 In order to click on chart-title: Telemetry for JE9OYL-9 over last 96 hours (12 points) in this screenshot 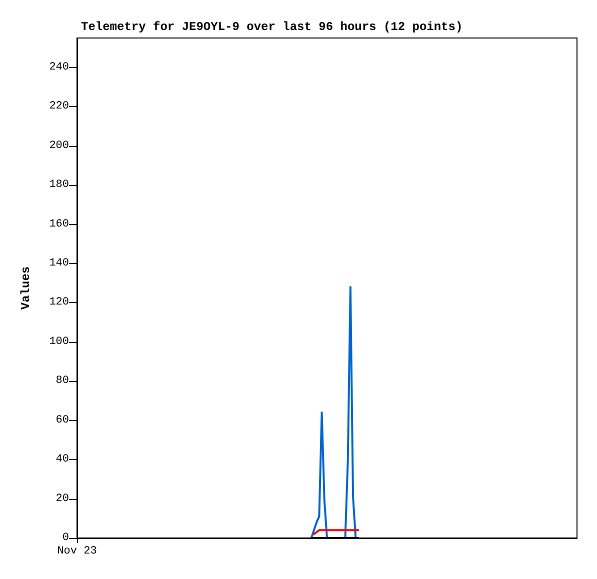, I will do `click(272, 27)`.